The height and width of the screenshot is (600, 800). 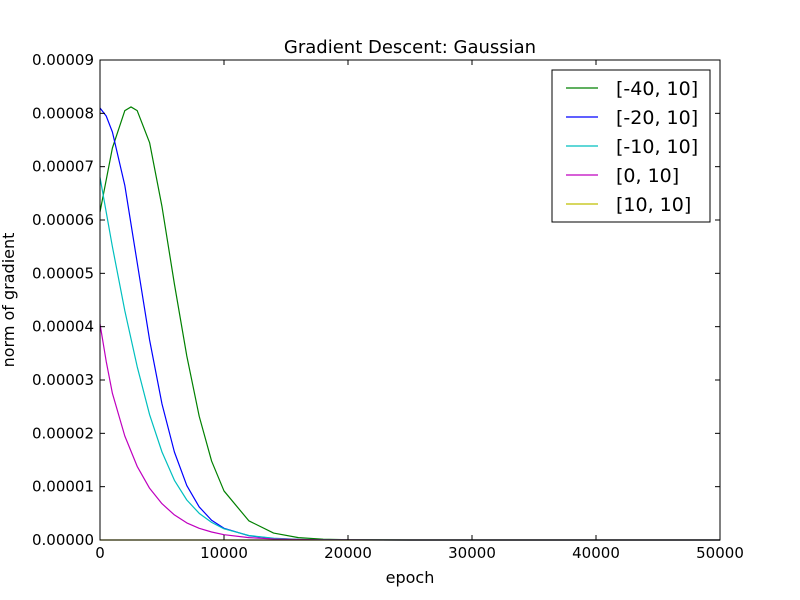 What do you see at coordinates (63, 167) in the screenshot?
I see `y-tick-label: 0.00007` at bounding box center [63, 167].